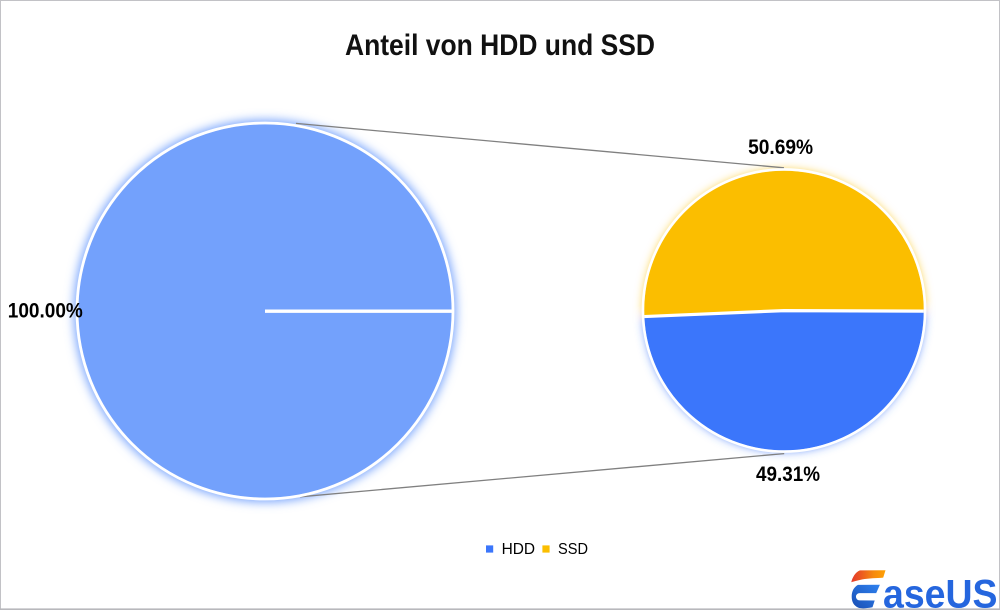  I want to click on svg-text: aseUS, so click(940, 592).